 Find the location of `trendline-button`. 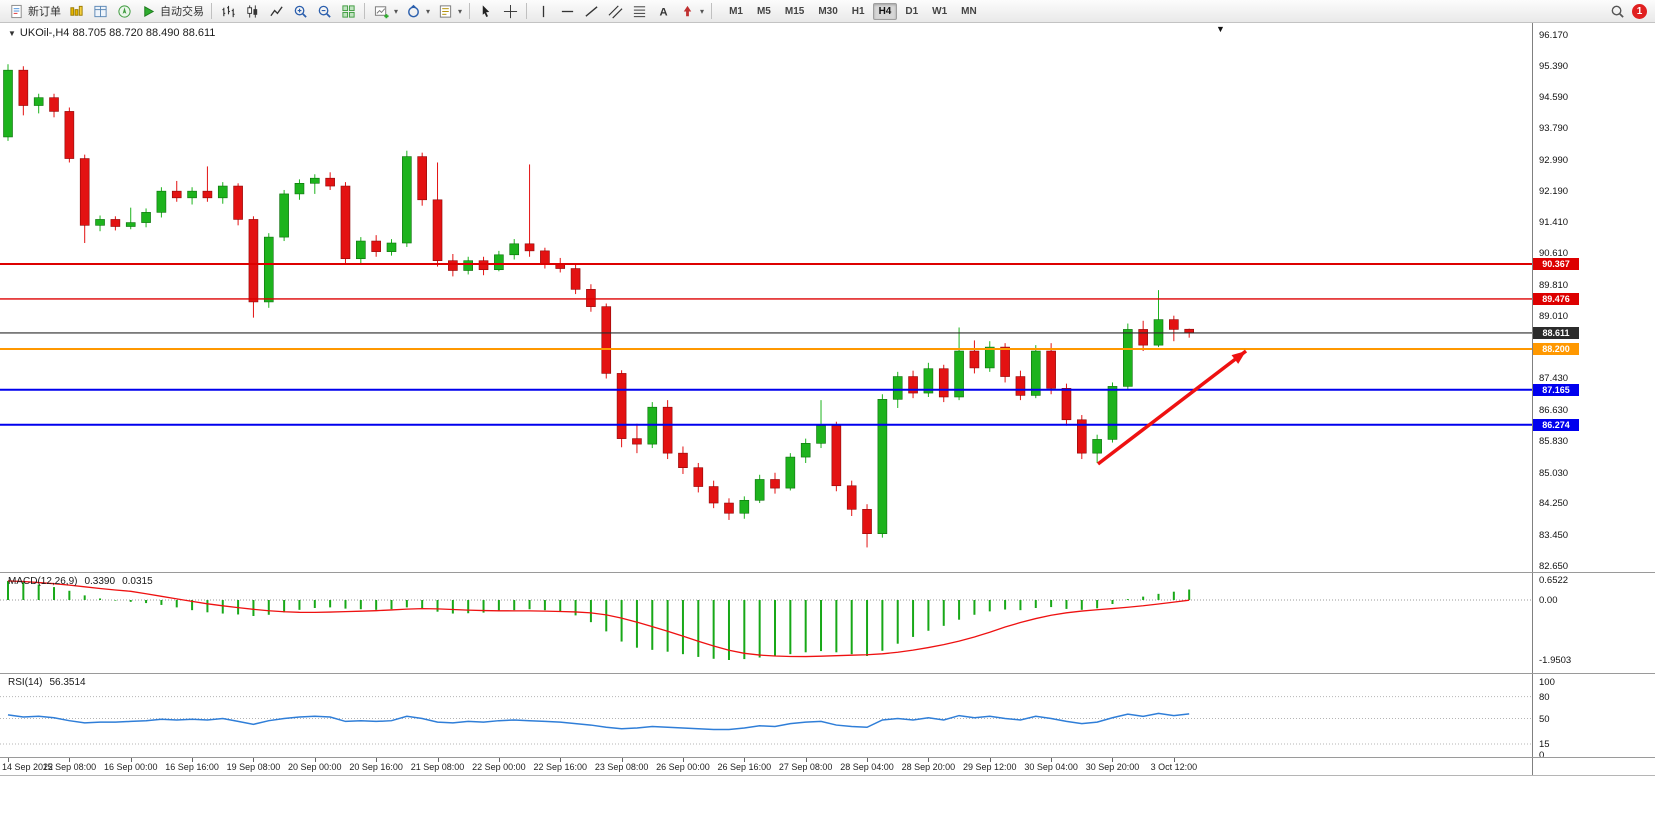

trendline-button is located at coordinates (591, 11).